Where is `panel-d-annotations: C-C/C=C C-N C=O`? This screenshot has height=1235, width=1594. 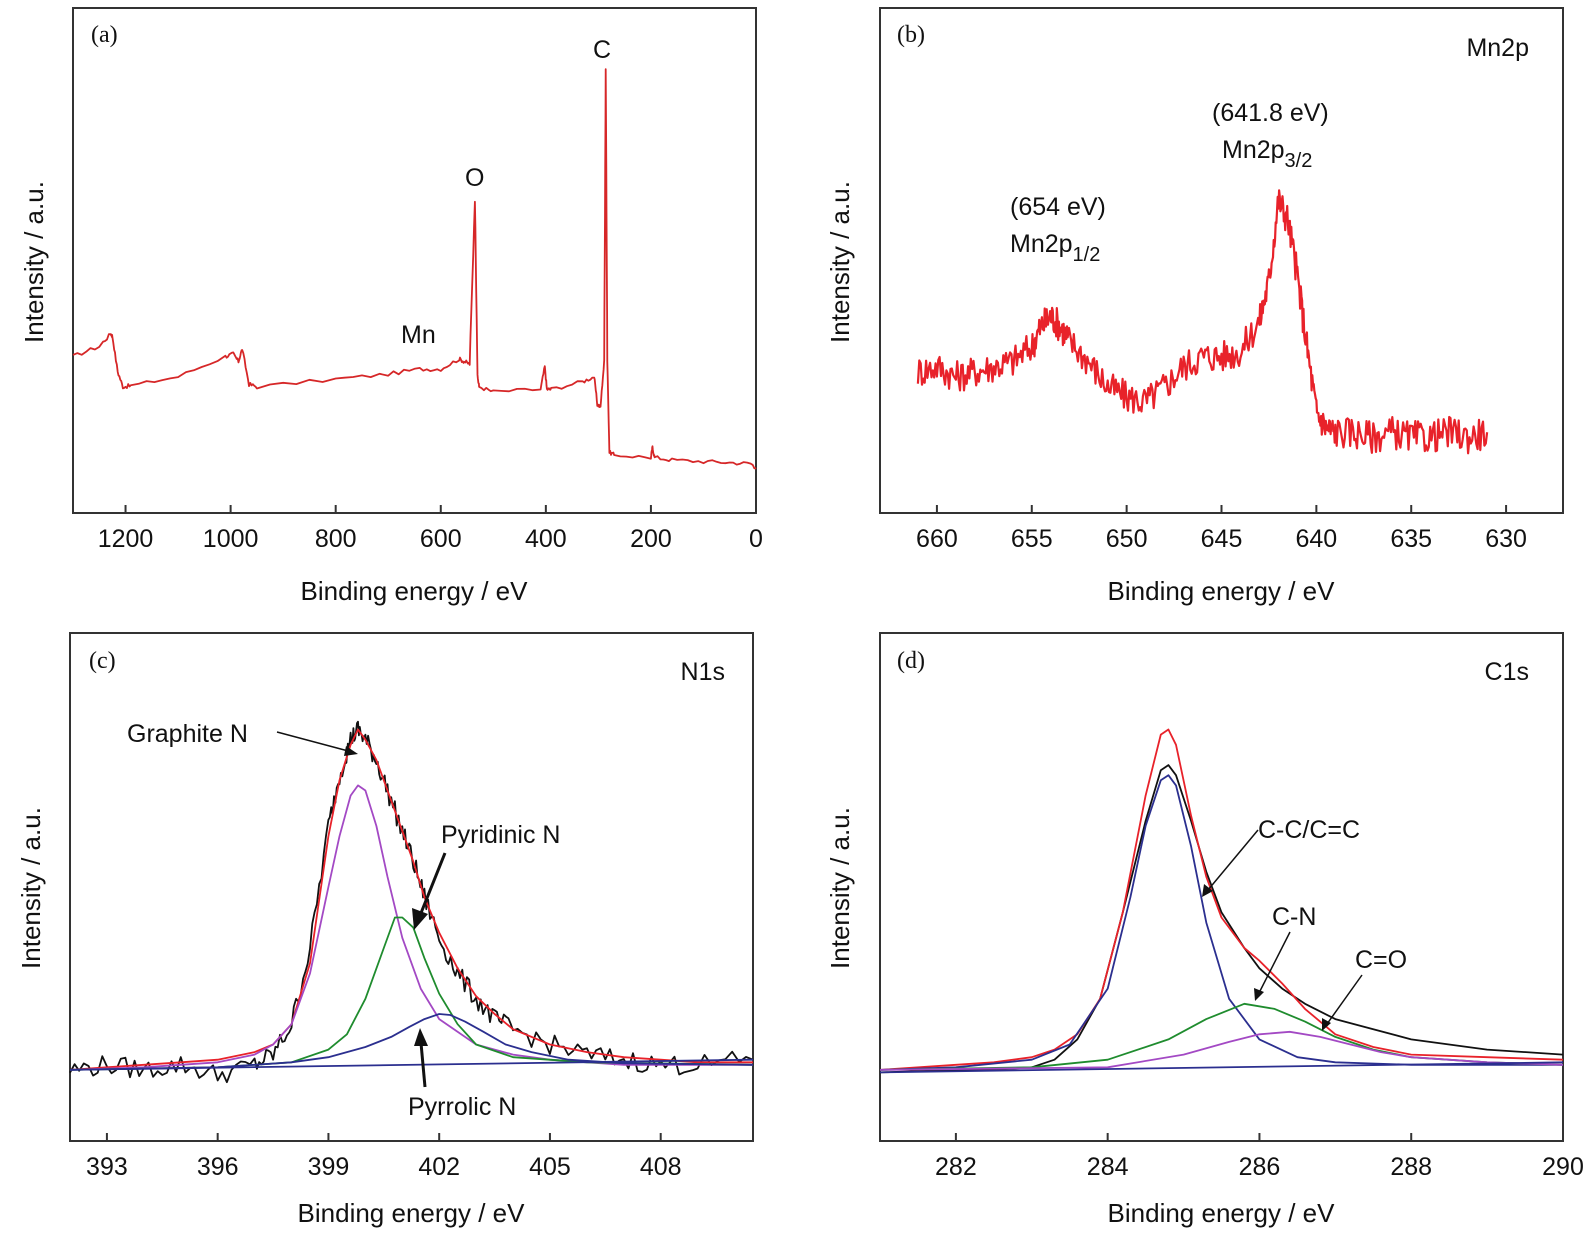 panel-d-annotations: C-C/C=C C-N C=O is located at coordinates (1304, 923).